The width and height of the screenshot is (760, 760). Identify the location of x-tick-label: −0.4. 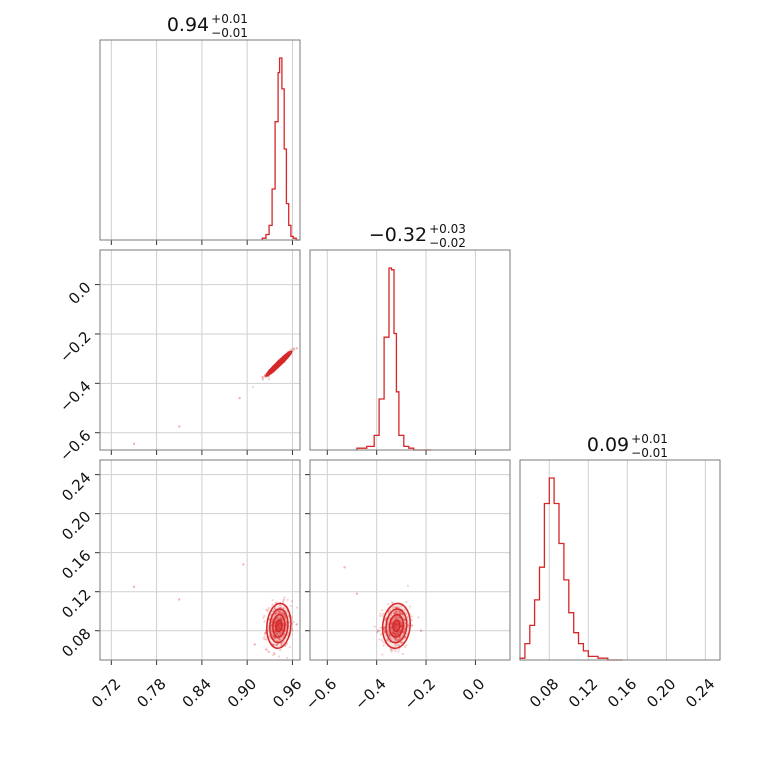
(370, 694).